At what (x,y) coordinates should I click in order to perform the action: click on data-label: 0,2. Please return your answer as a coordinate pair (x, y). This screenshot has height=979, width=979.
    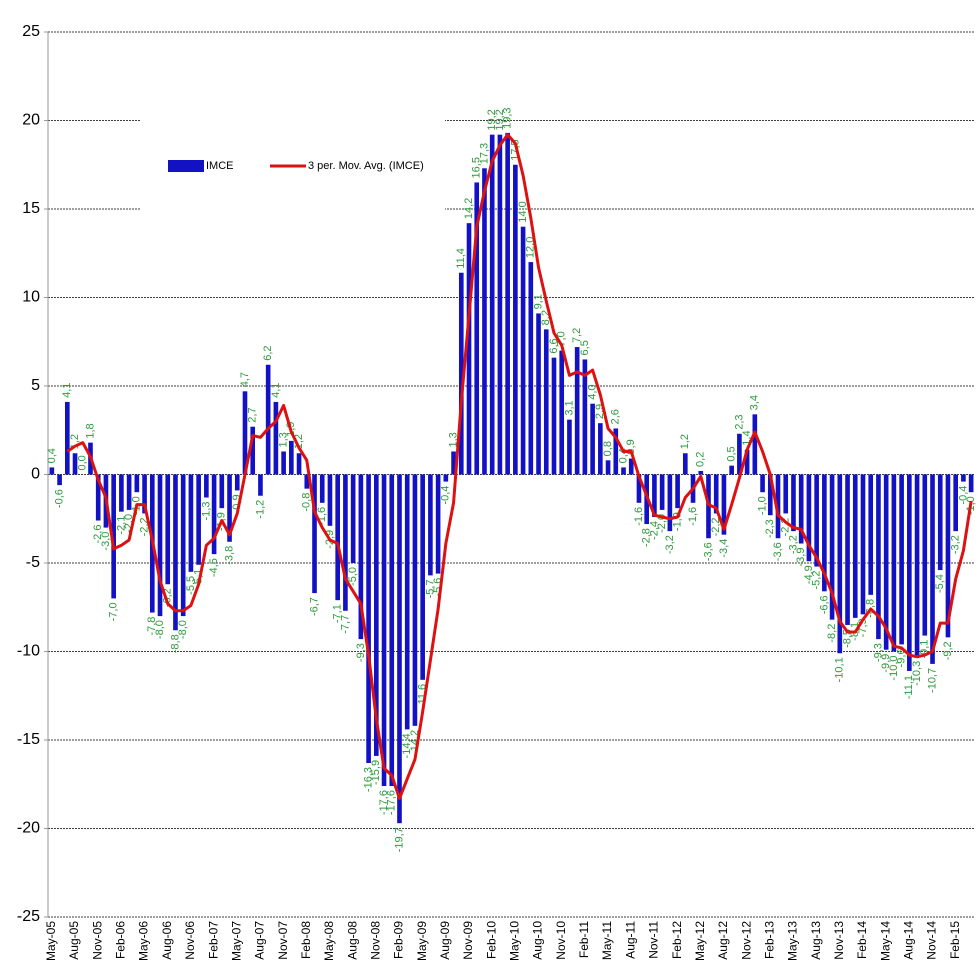
    Looking at the image, I should click on (701, 459).